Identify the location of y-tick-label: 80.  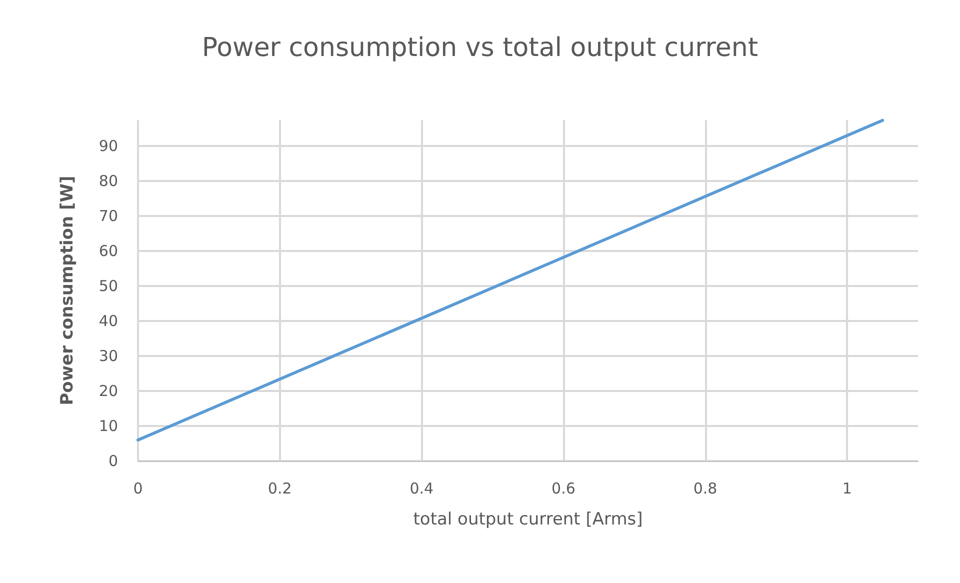
(108, 181).